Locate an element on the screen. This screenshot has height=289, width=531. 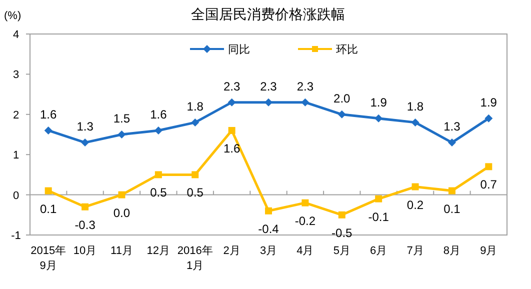
y-tick-label: -1 is located at coordinates (16, 236).